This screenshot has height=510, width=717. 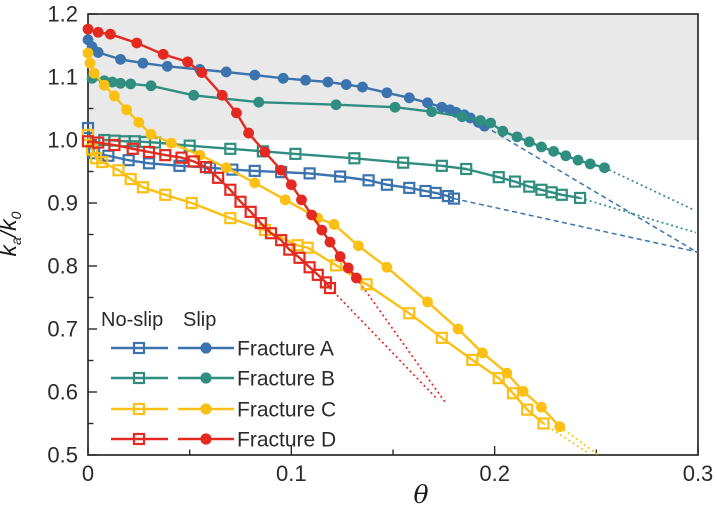 What do you see at coordinates (420, 494) in the screenshot?
I see `x-axis-label: θ` at bounding box center [420, 494].